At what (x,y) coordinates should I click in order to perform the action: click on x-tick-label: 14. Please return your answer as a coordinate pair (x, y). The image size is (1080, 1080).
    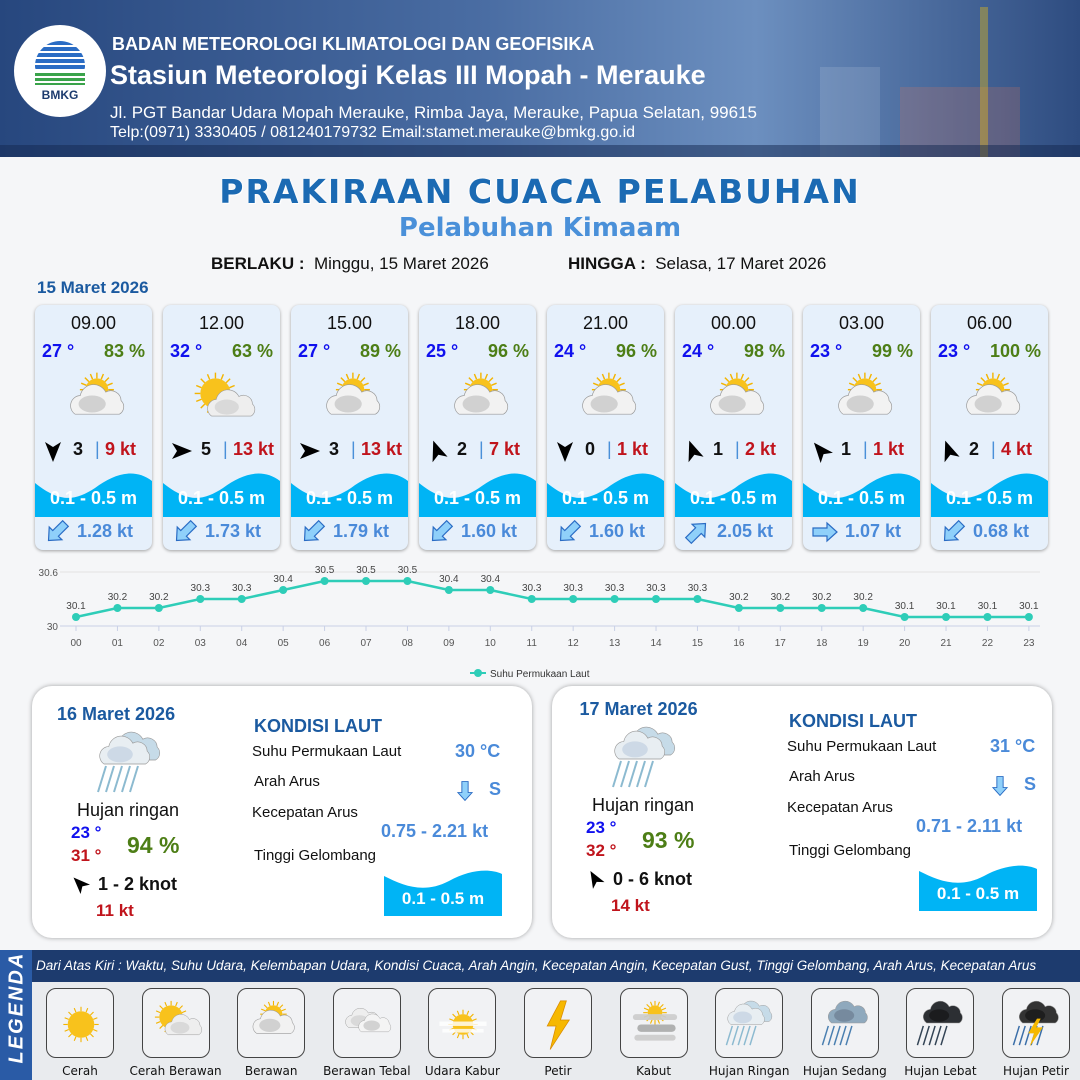
    Looking at the image, I should click on (656, 643).